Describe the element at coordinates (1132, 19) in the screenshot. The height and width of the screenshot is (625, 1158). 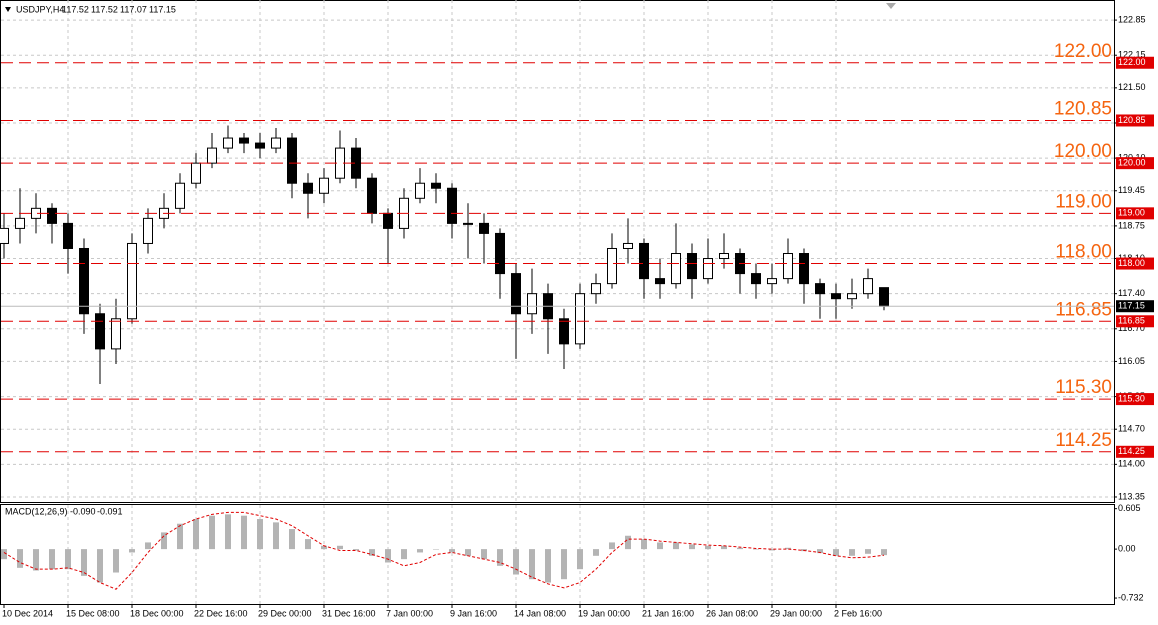
I see `y-tick-label: 122.85` at that location.